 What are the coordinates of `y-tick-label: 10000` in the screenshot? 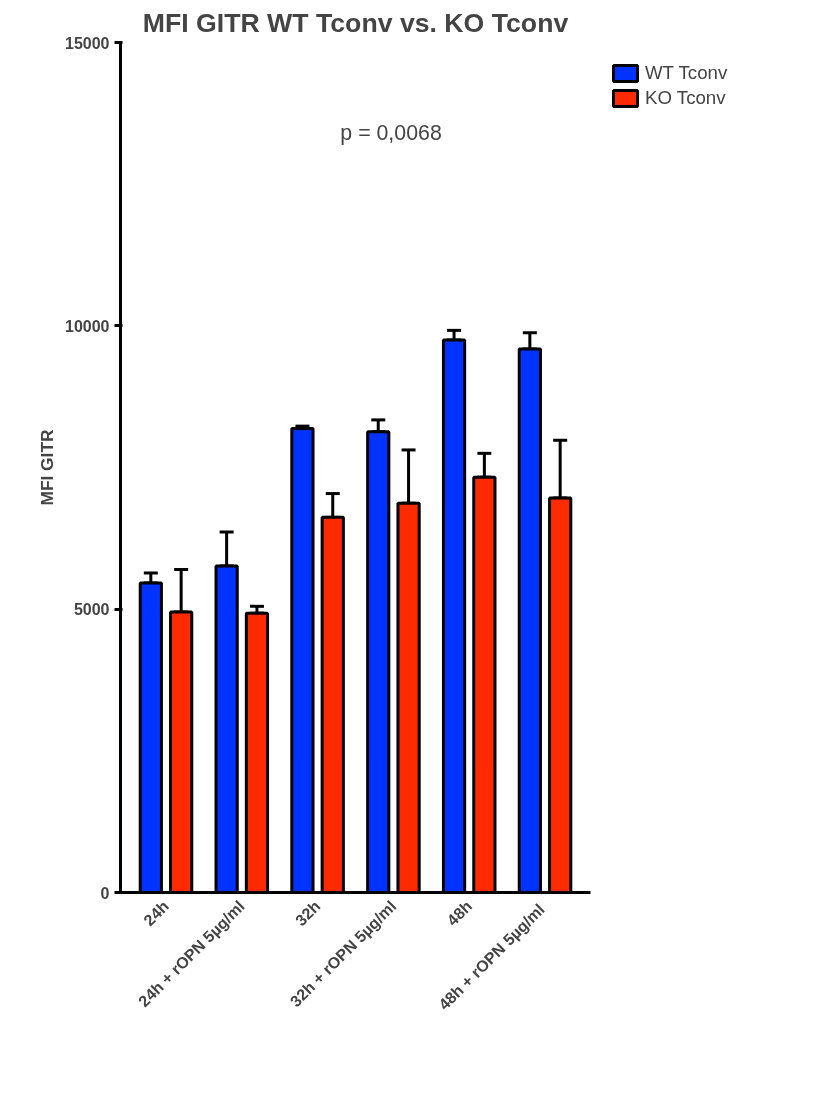 It's located at (87, 326).